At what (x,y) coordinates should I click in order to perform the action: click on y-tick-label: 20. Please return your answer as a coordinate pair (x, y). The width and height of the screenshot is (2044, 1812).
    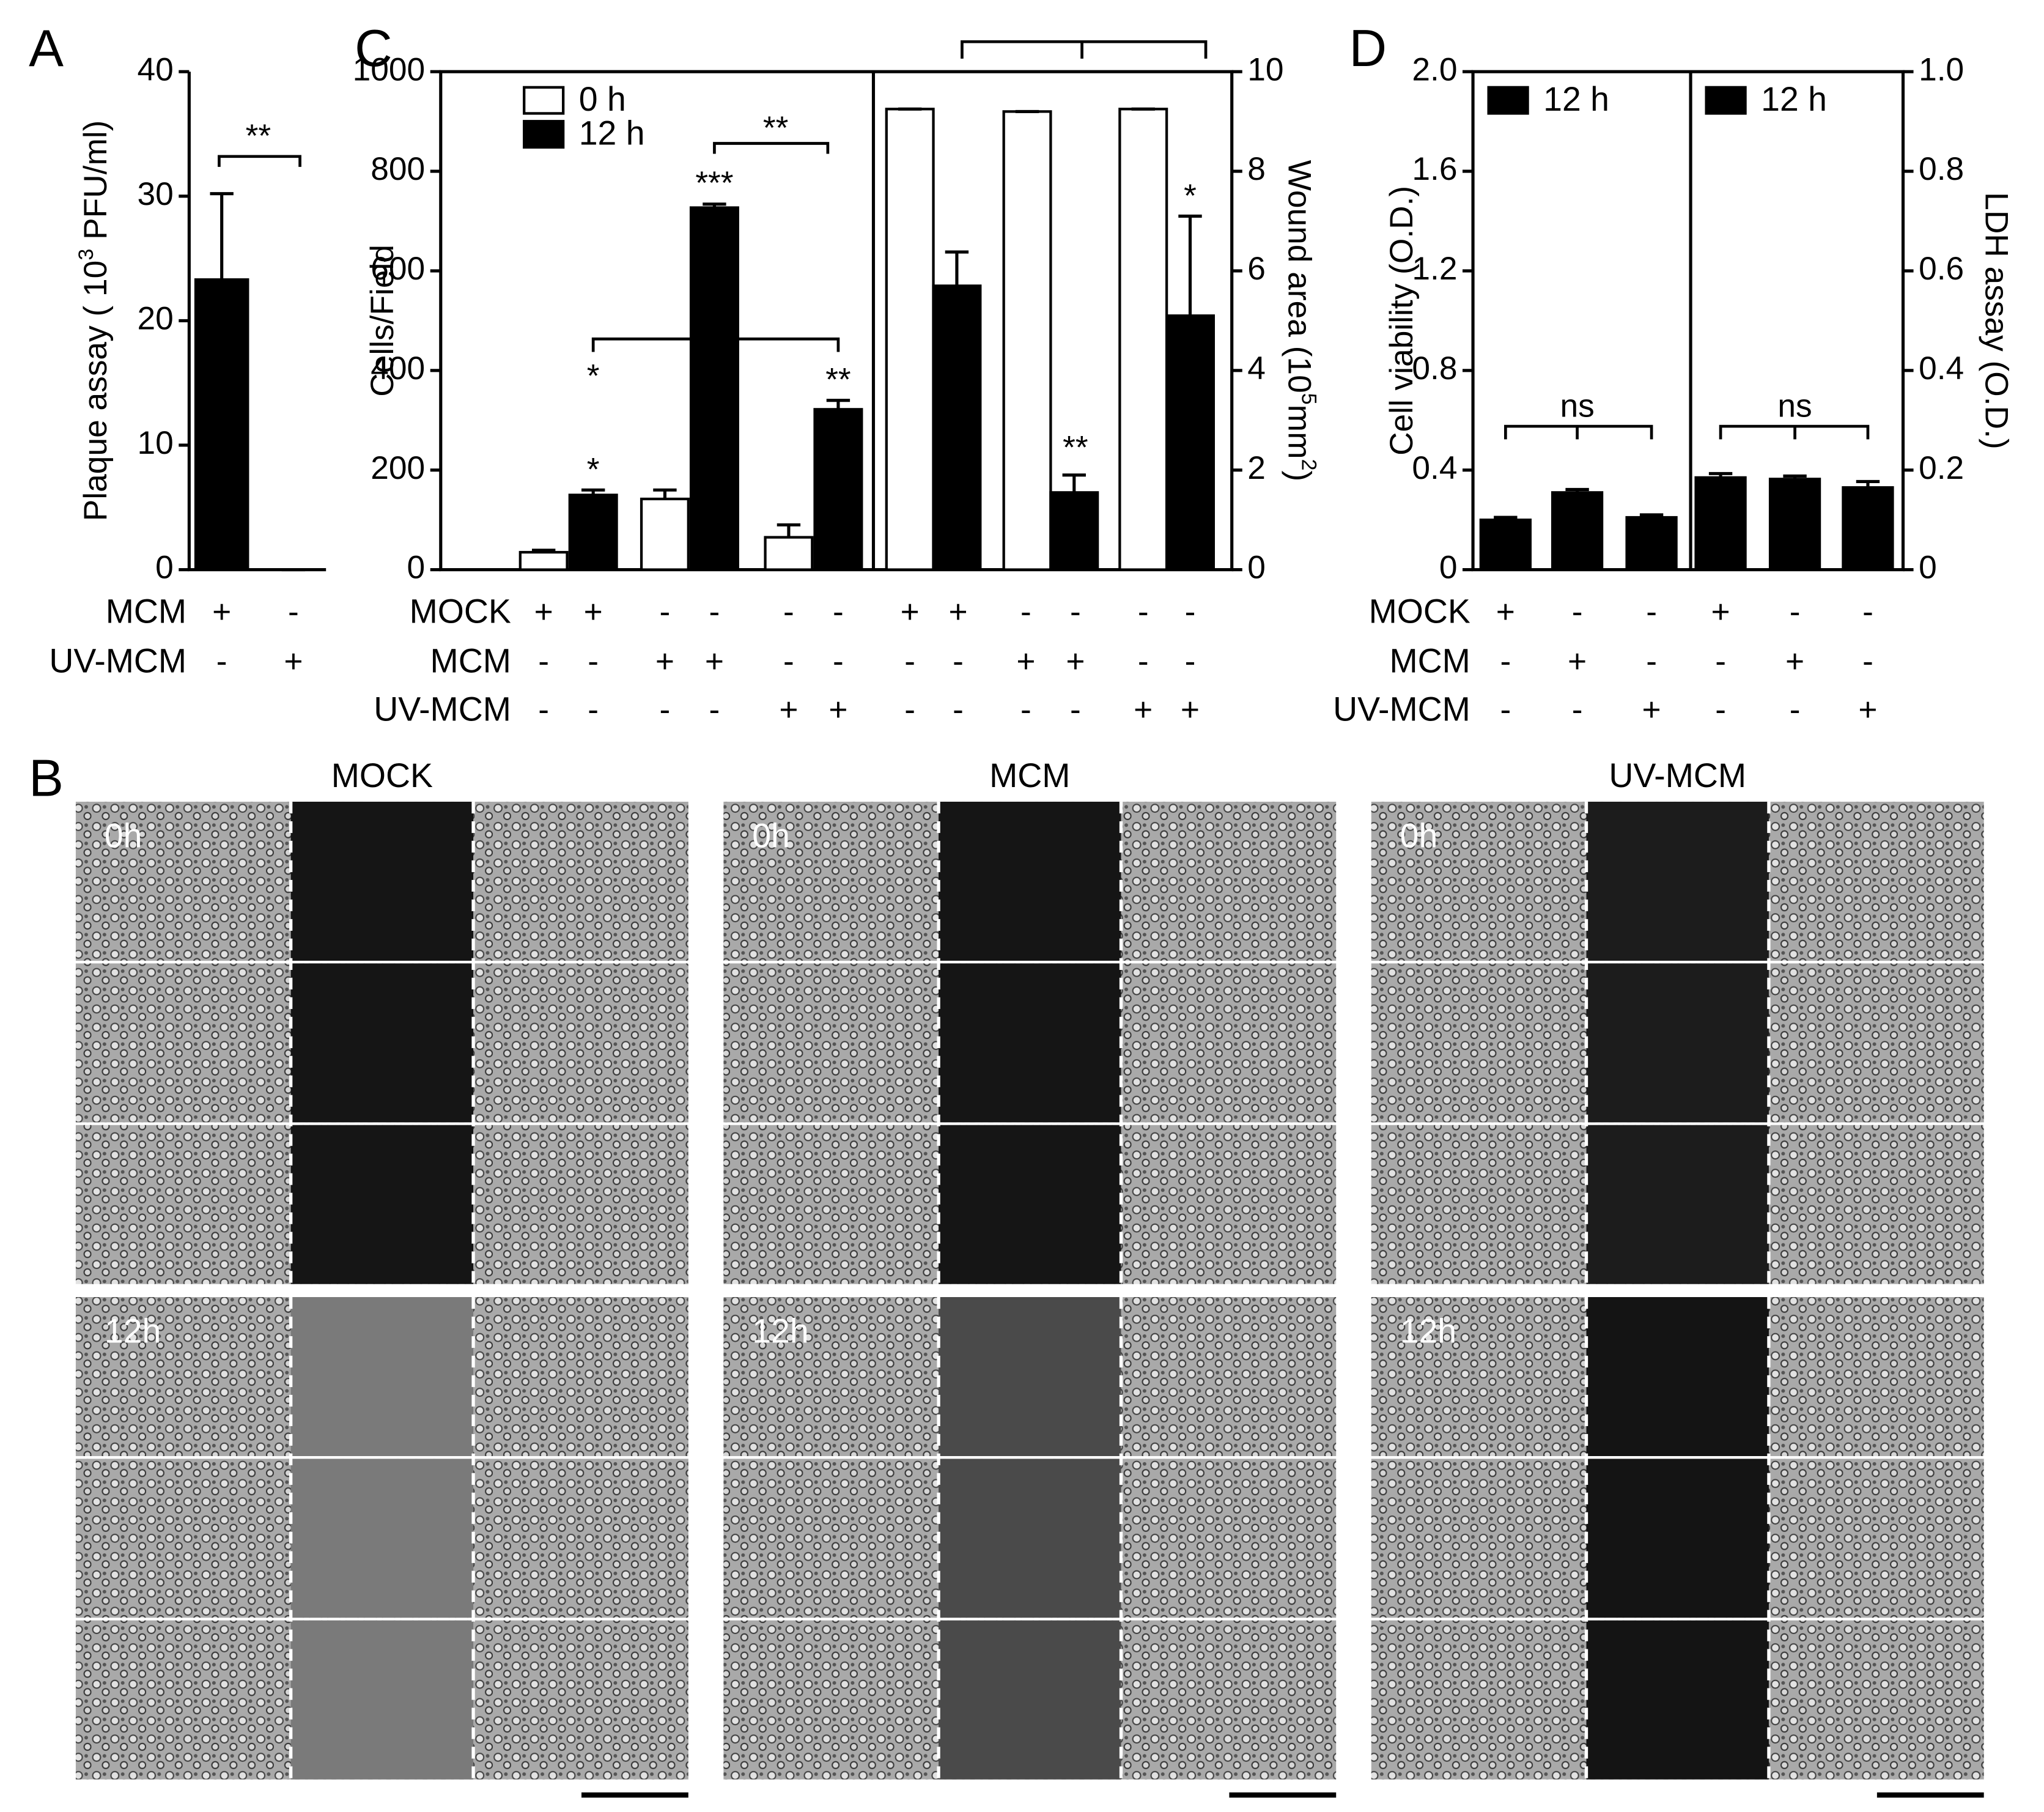
    Looking at the image, I should click on (156, 318).